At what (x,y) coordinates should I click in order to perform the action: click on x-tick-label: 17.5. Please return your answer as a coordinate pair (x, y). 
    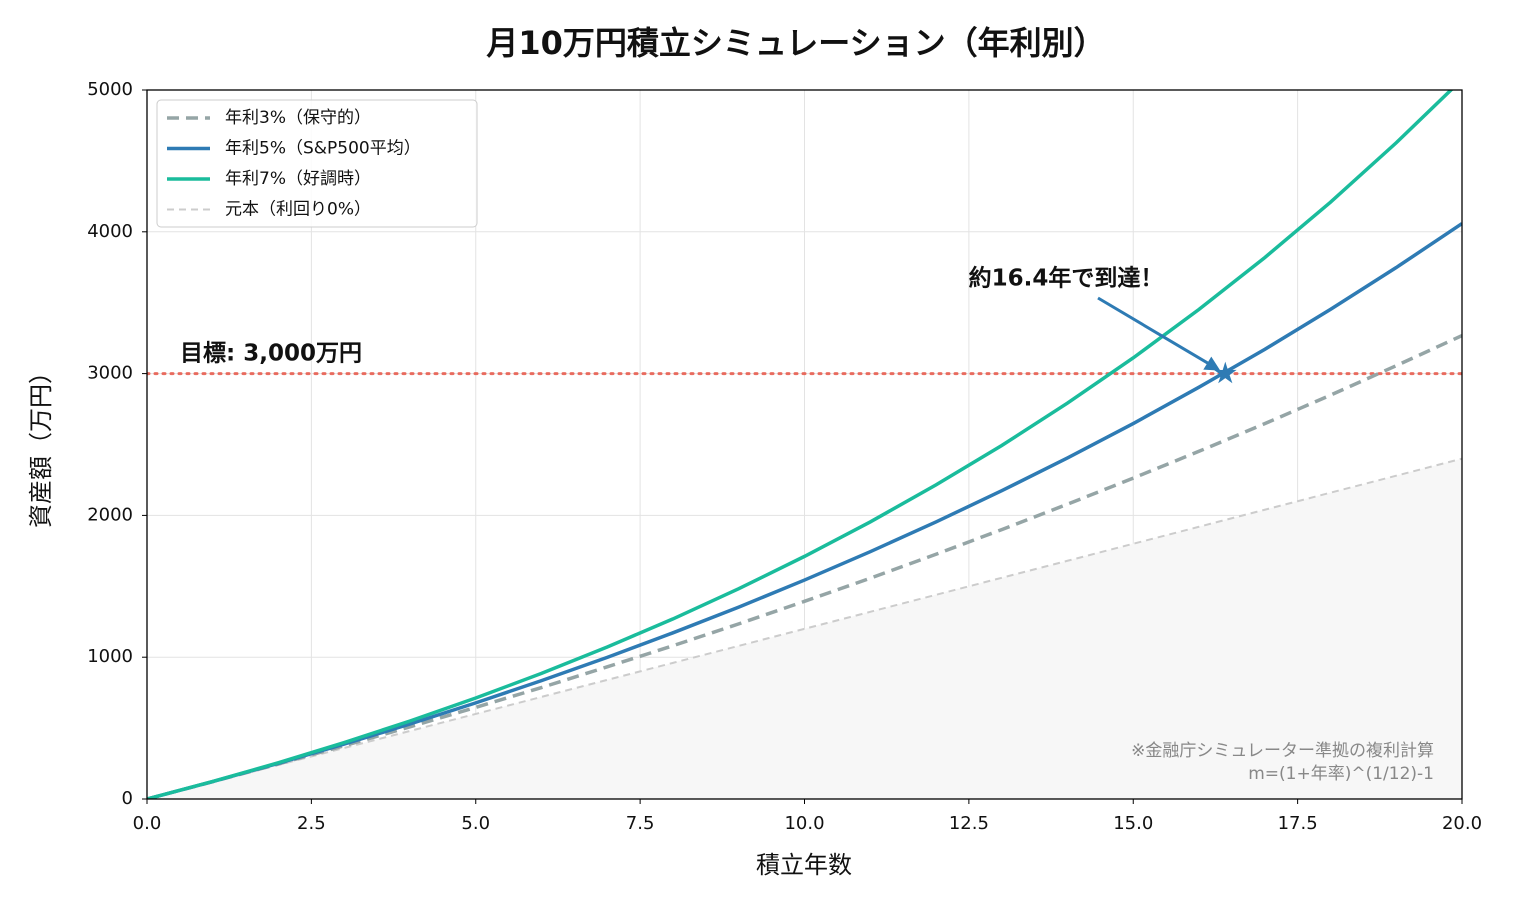
    Looking at the image, I should click on (1298, 823).